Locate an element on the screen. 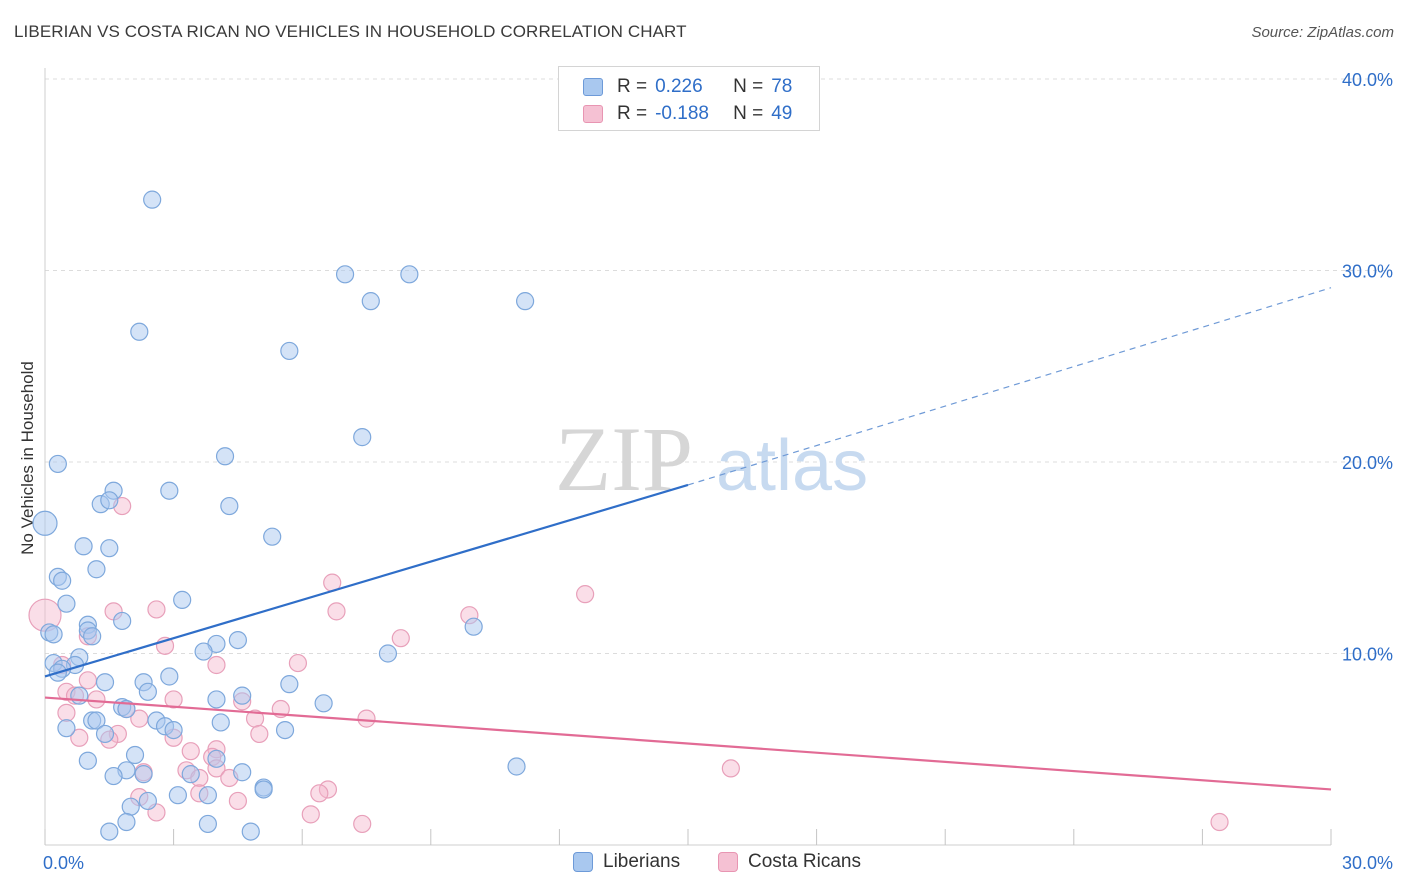 The image size is (1406, 892). legend-n-liberians: 78 is located at coordinates (782, 86).